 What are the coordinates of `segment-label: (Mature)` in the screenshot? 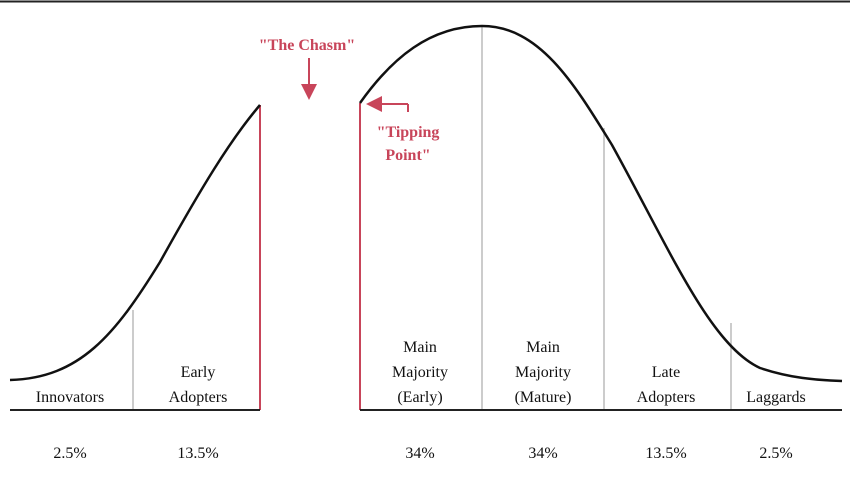 It's located at (543, 397).